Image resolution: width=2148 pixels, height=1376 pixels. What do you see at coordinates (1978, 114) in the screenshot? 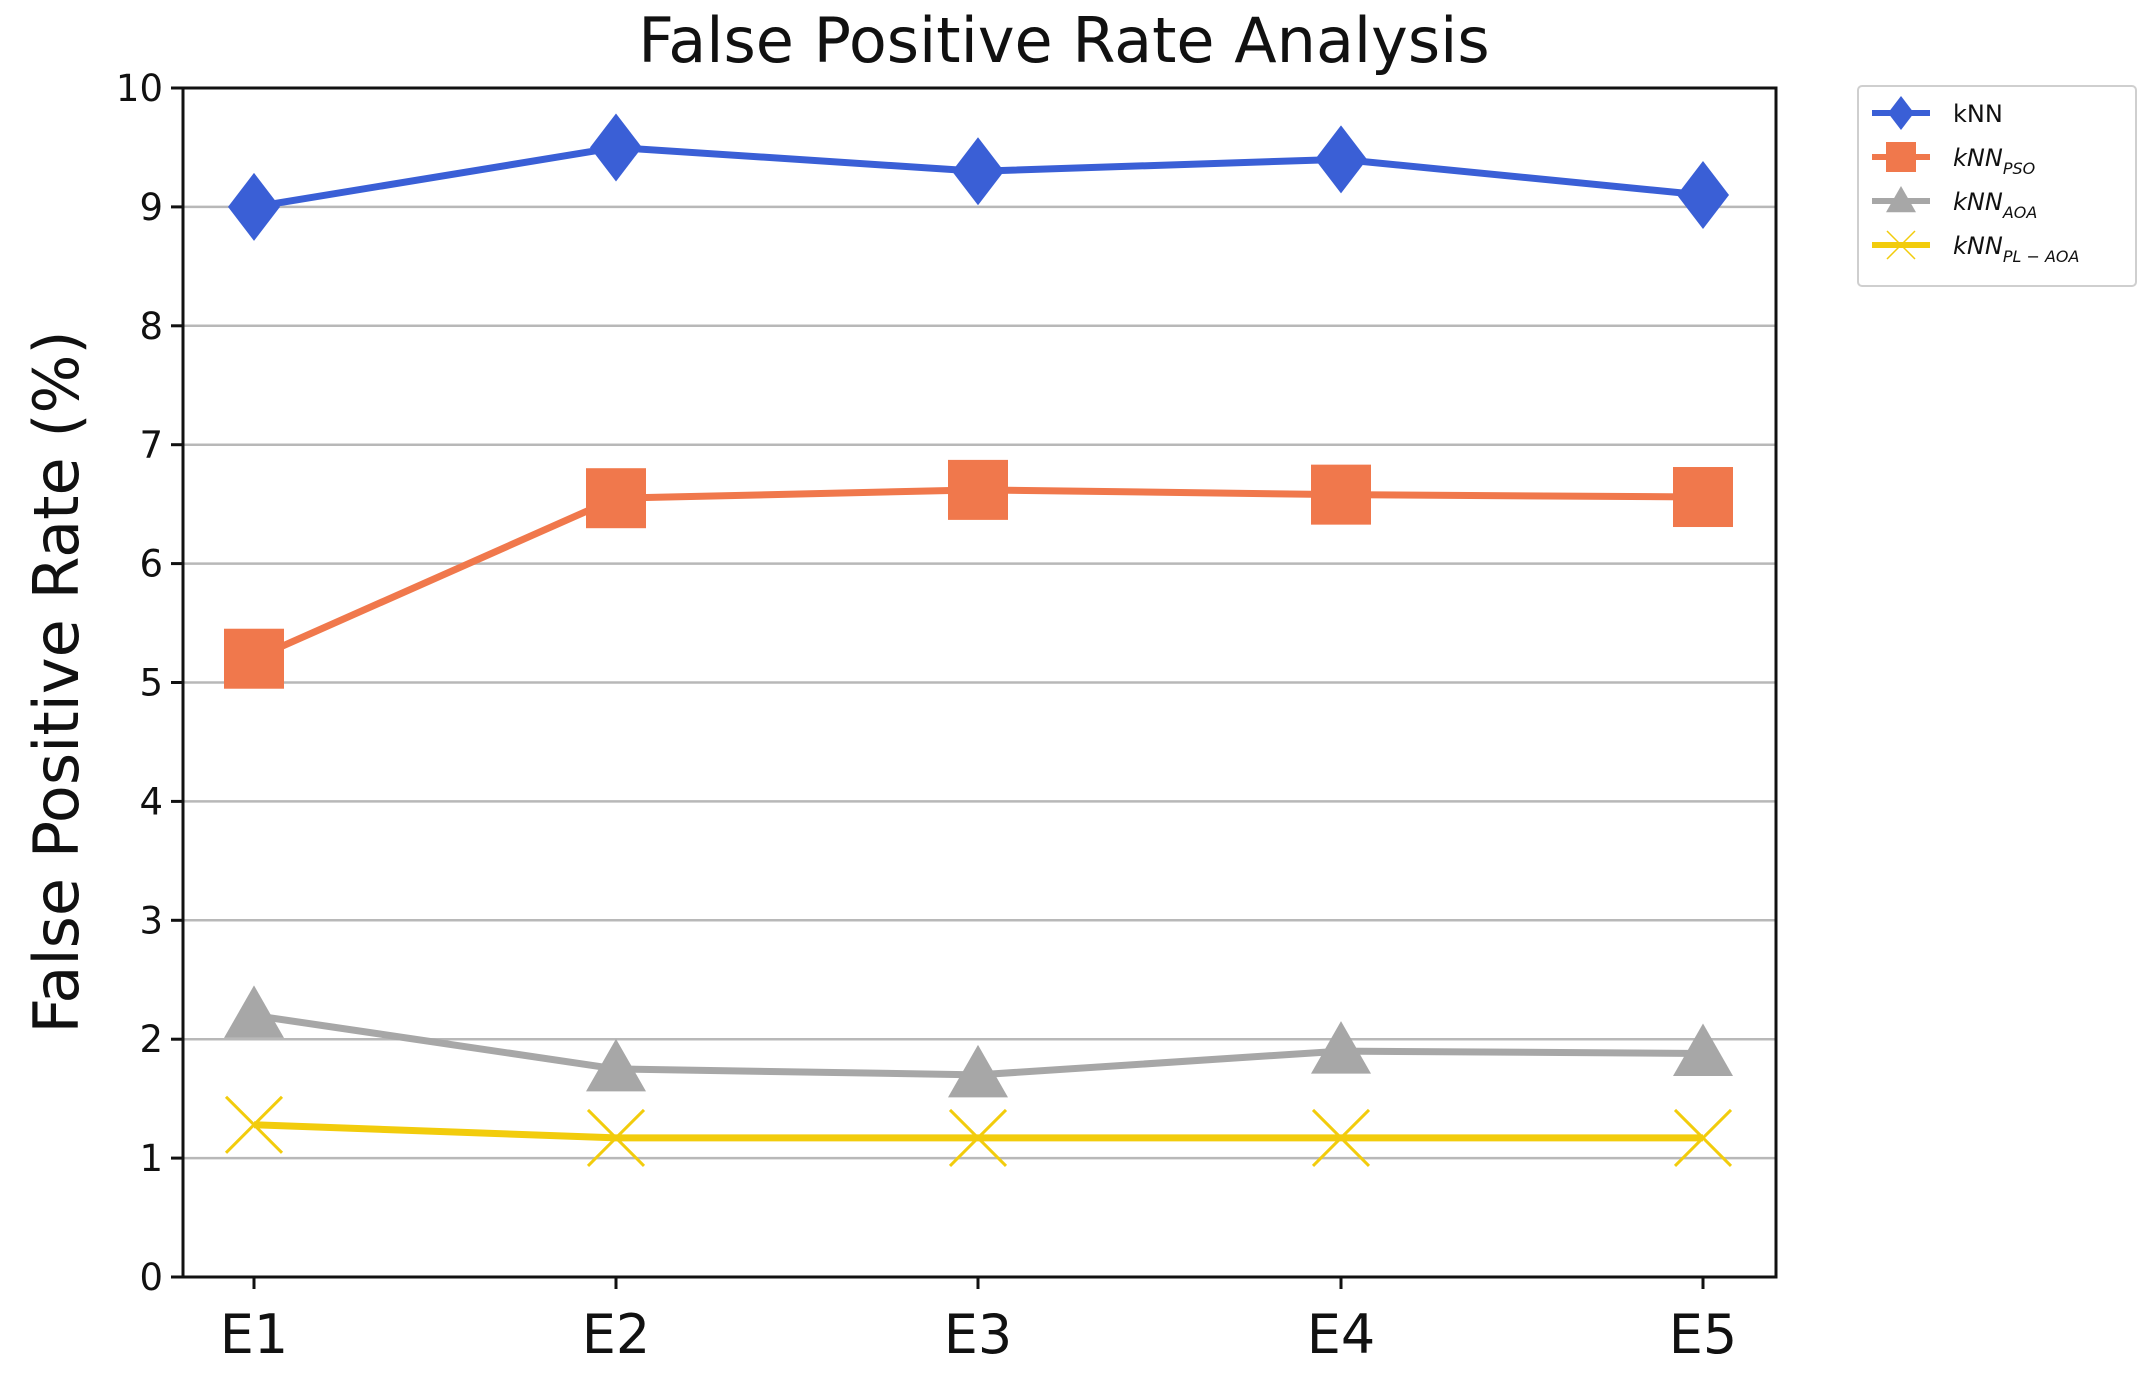
I see `legend-label: kNN` at bounding box center [1978, 114].